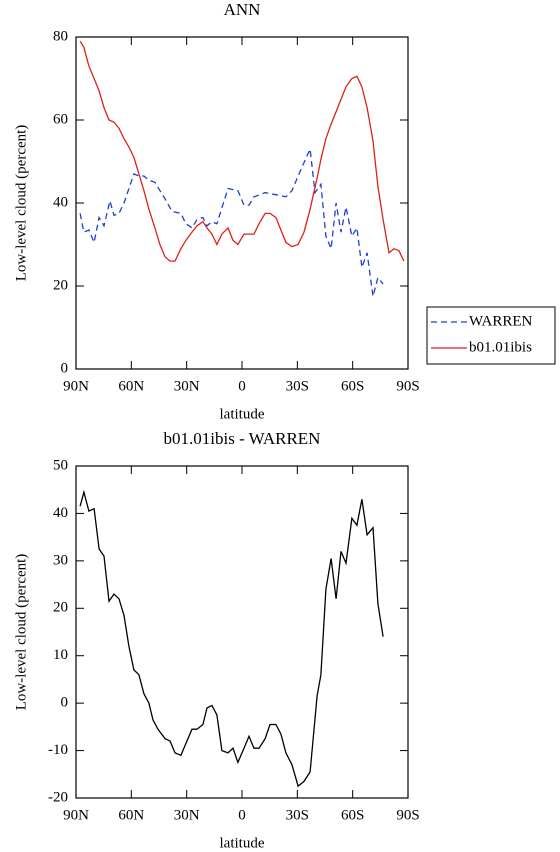 The height and width of the screenshot is (852, 560). I want to click on y-tick-label: 50, so click(60, 465).